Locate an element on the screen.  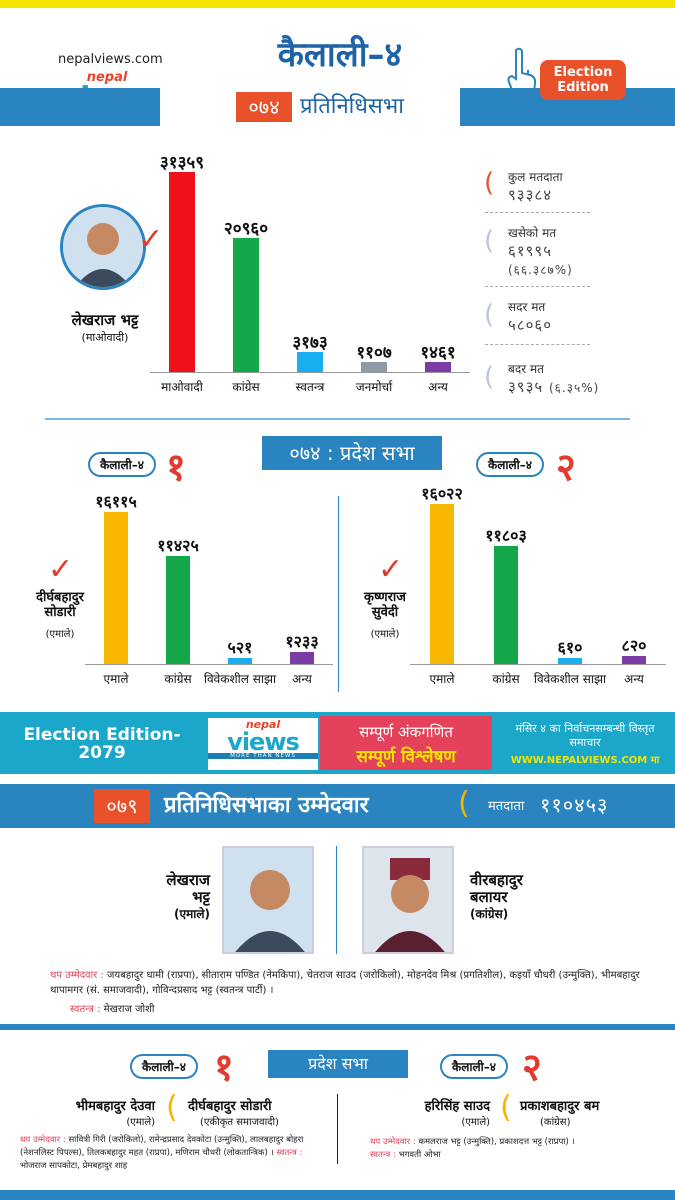
pradesh-1-winner-party: (एमाले) is located at coordinates (60, 634).